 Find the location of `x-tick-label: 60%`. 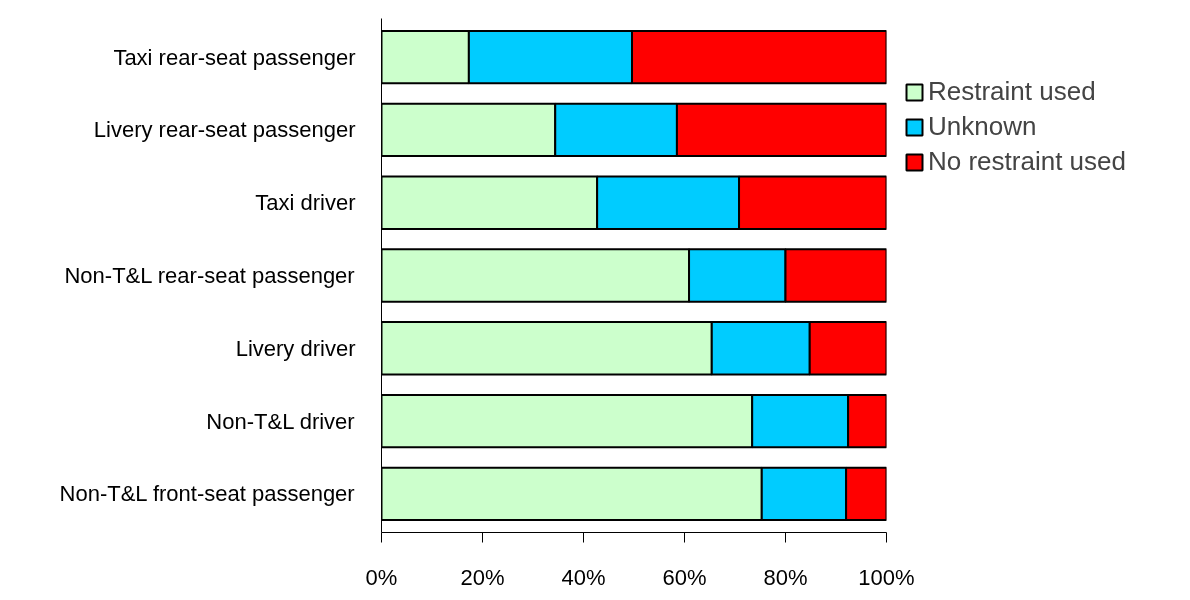

x-tick-label: 60% is located at coordinates (684, 577).